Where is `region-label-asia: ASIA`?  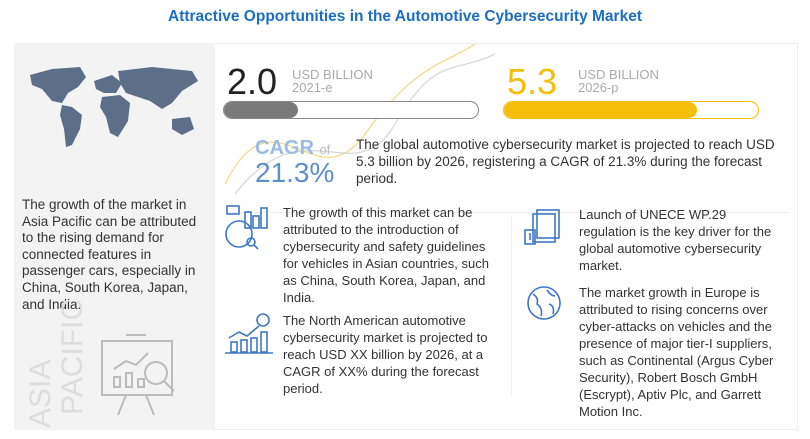
region-label-asia: ASIA is located at coordinates (40, 393).